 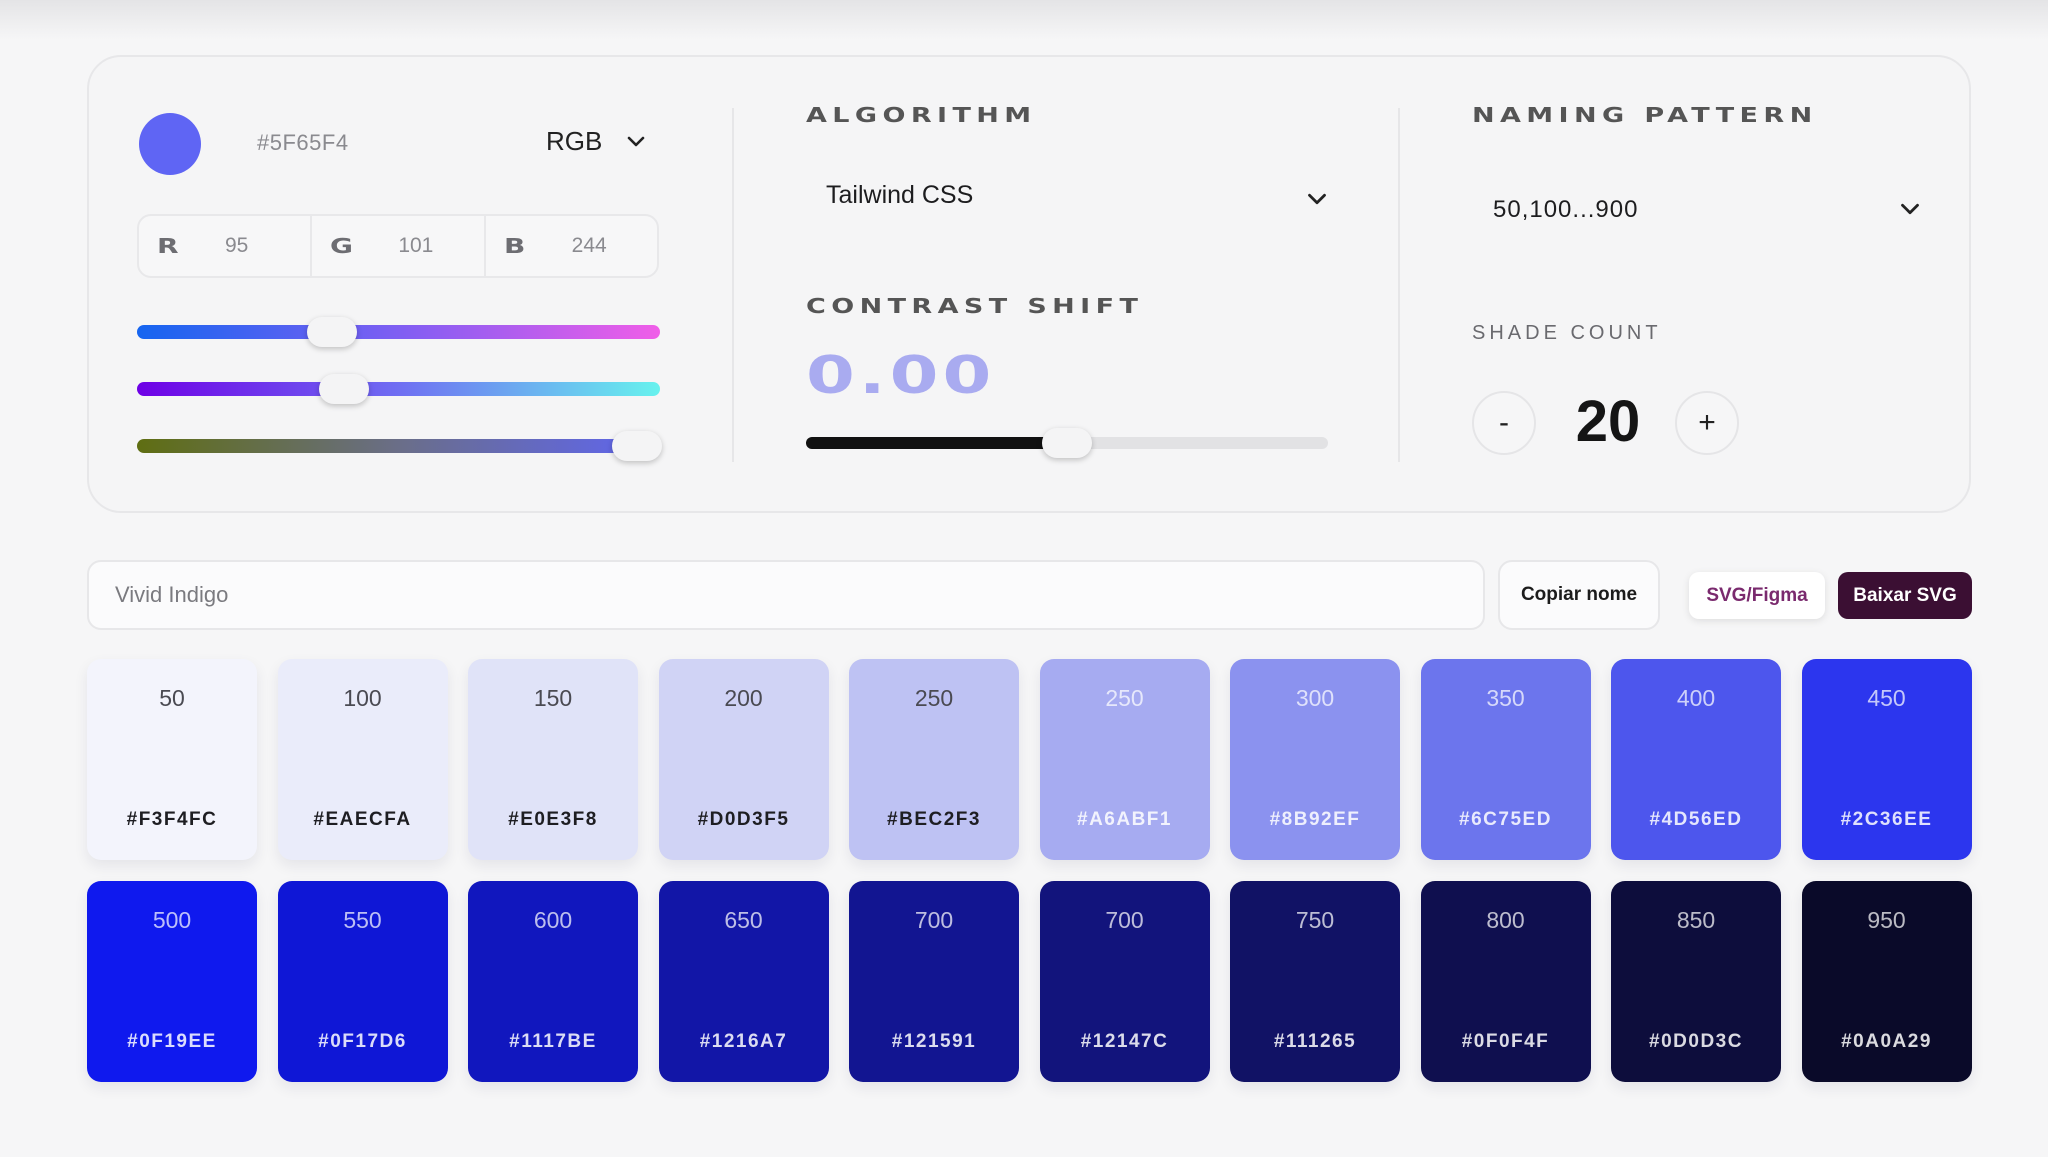 What do you see at coordinates (398, 446) in the screenshot?
I see `blue-channel-slider` at bounding box center [398, 446].